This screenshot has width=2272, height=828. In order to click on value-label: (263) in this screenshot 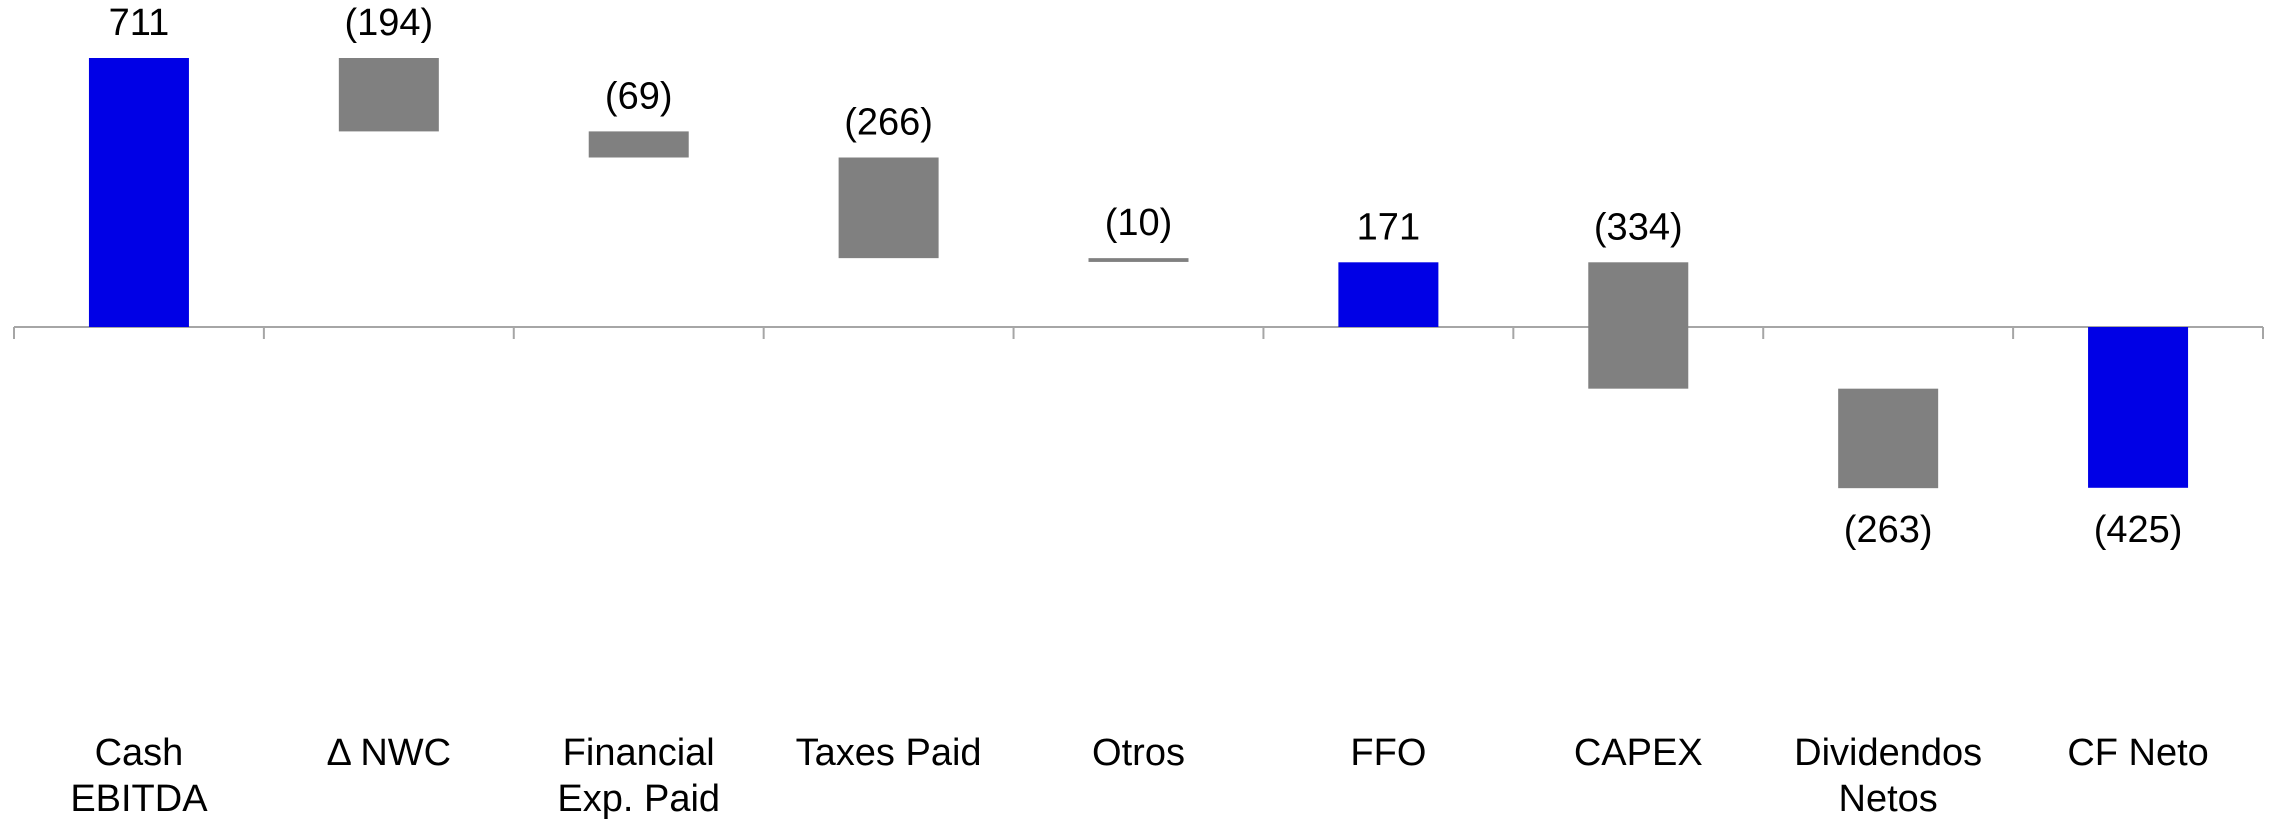, I will do `click(1888, 530)`.